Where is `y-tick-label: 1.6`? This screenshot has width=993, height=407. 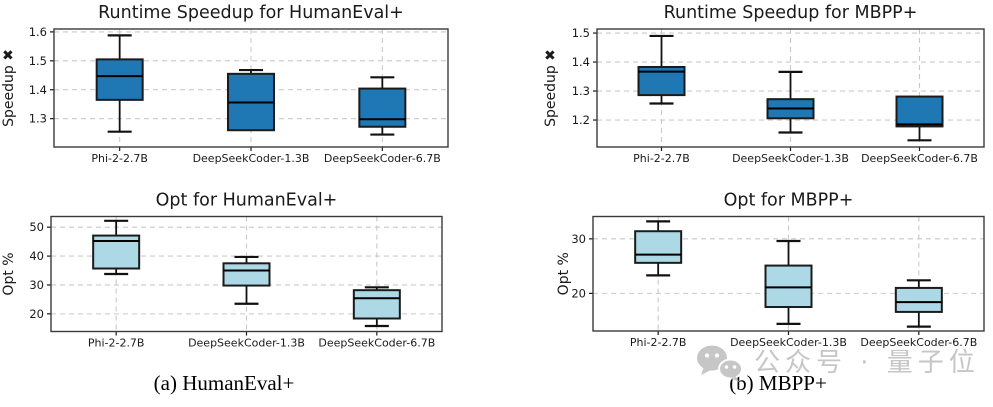 y-tick-label: 1.6 is located at coordinates (38, 32).